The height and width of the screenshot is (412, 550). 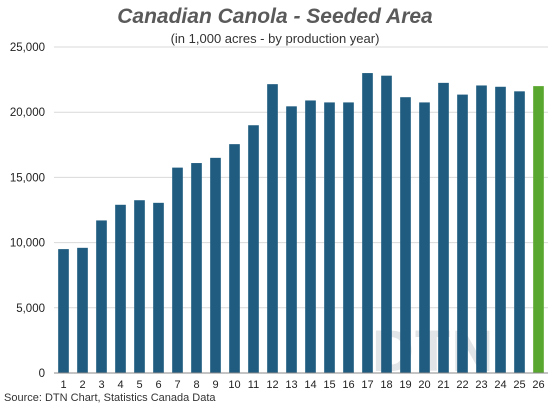 I want to click on x-tick-label: 17, so click(x=367, y=385).